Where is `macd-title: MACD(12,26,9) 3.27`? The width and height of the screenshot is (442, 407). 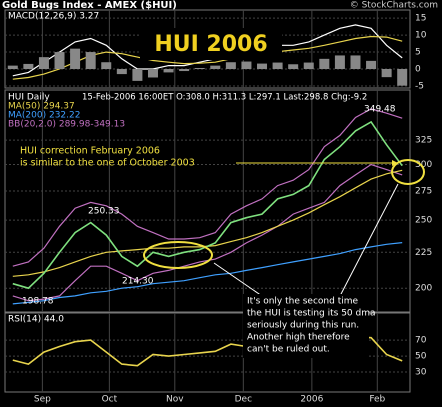 macd-title: MACD(12,26,9) 3.27 is located at coordinates (53, 17).